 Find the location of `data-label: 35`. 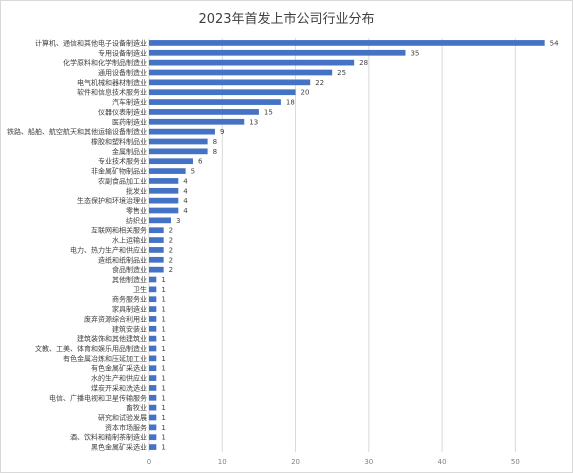

data-label: 35 is located at coordinates (414, 53).